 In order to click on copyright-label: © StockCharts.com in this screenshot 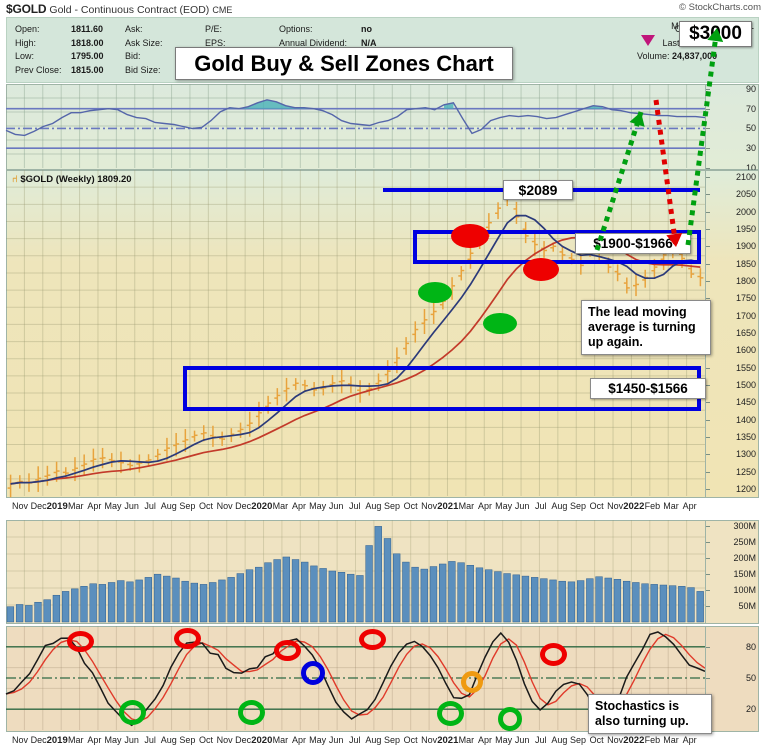, I will do `click(720, 7)`.